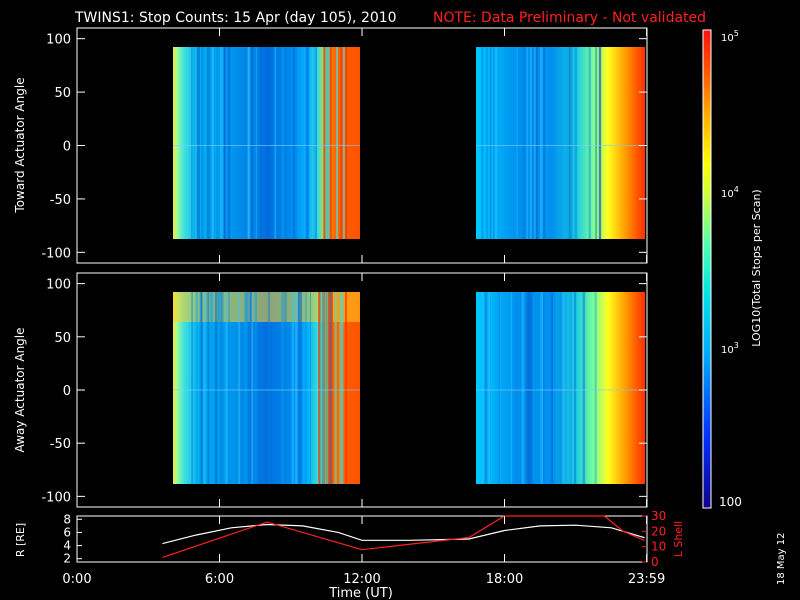  What do you see at coordinates (76, 579) in the screenshot?
I see `xtick-label: 0:00` at bounding box center [76, 579].